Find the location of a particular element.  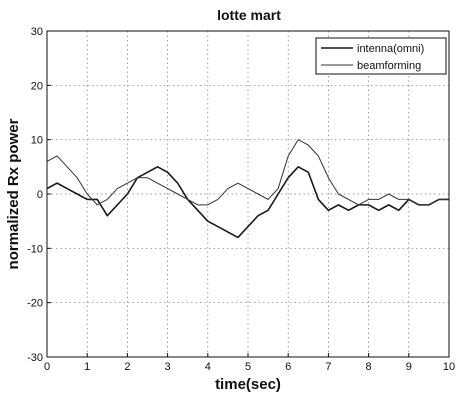

y-tick-label: -30 is located at coordinates (35, 358).